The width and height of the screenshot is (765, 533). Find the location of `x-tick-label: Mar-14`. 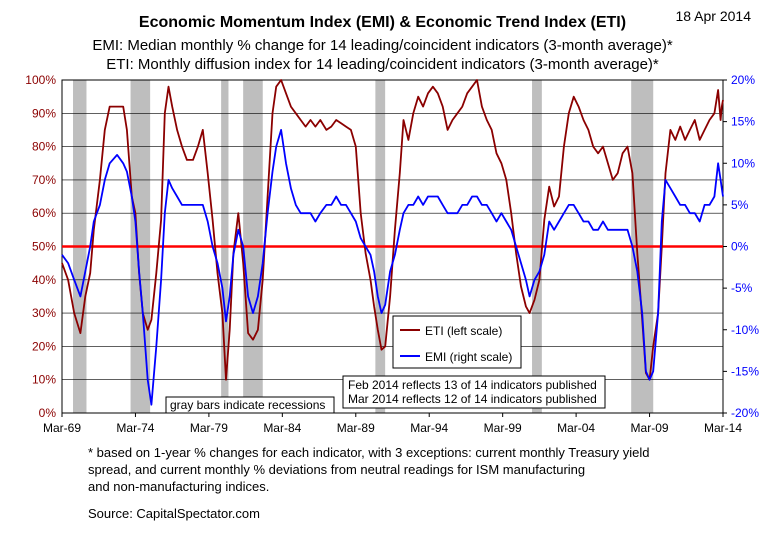

x-tick-label: Mar-14 is located at coordinates (723, 428).